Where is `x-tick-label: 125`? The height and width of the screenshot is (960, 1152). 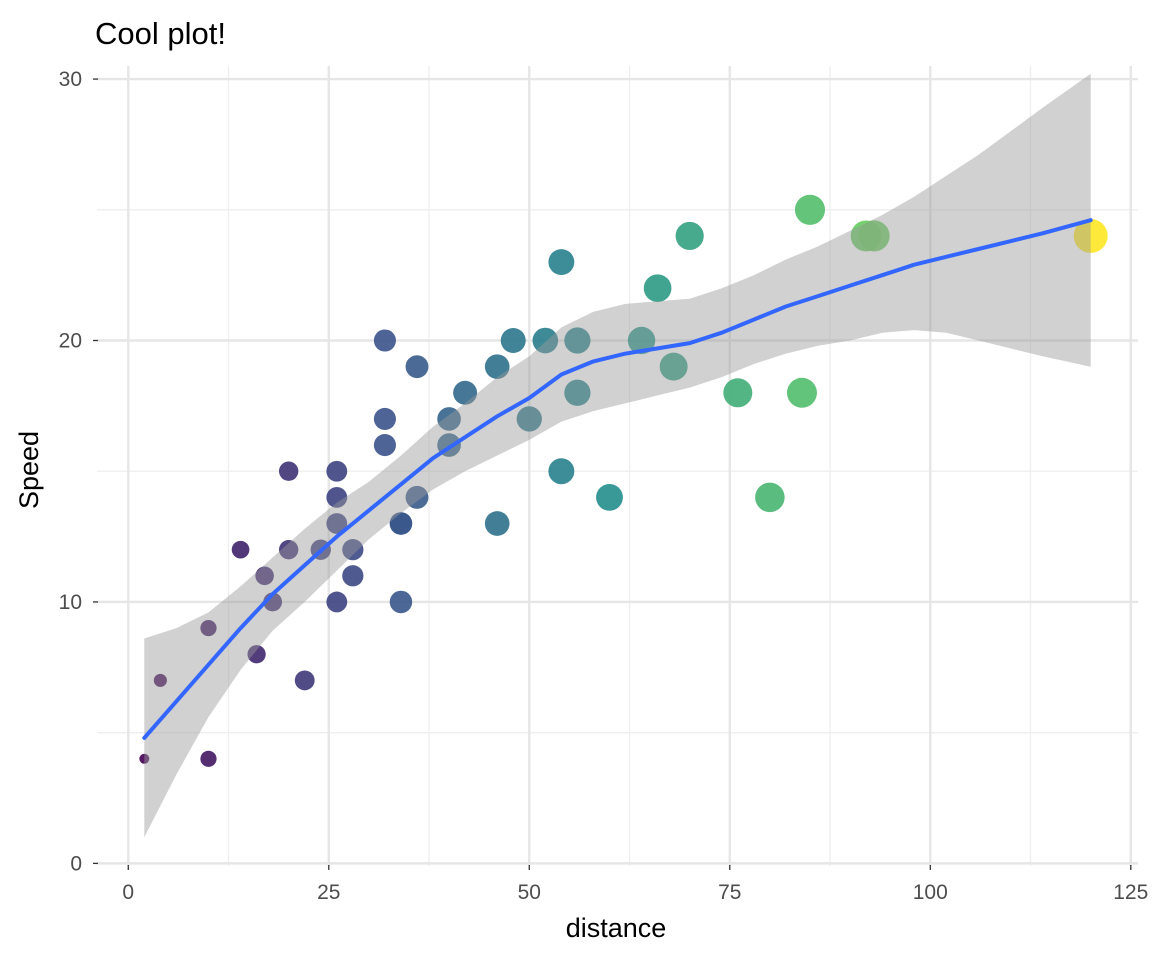 x-tick-label: 125 is located at coordinates (1130, 892).